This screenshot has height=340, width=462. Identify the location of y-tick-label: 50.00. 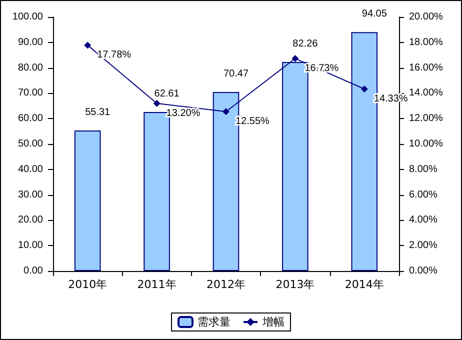
(31, 144).